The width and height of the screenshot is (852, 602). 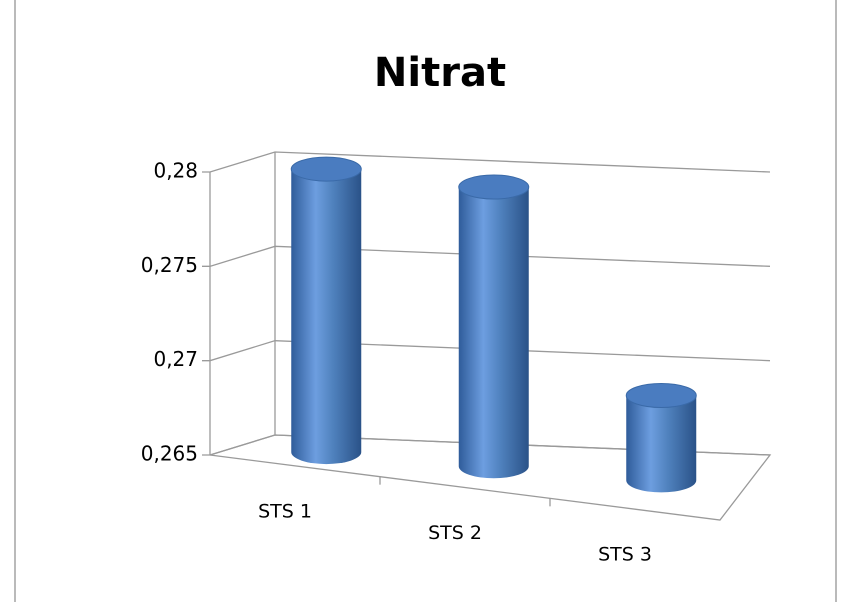 I want to click on y-tick-label: 0,27, so click(x=175, y=359).